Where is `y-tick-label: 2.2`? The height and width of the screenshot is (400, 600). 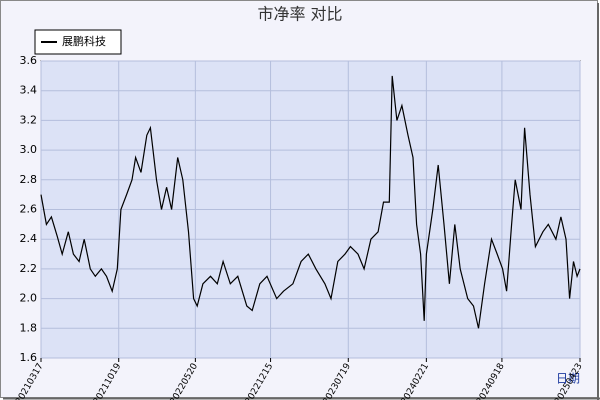
y-tick-label: 2.2 is located at coordinates (29, 268).